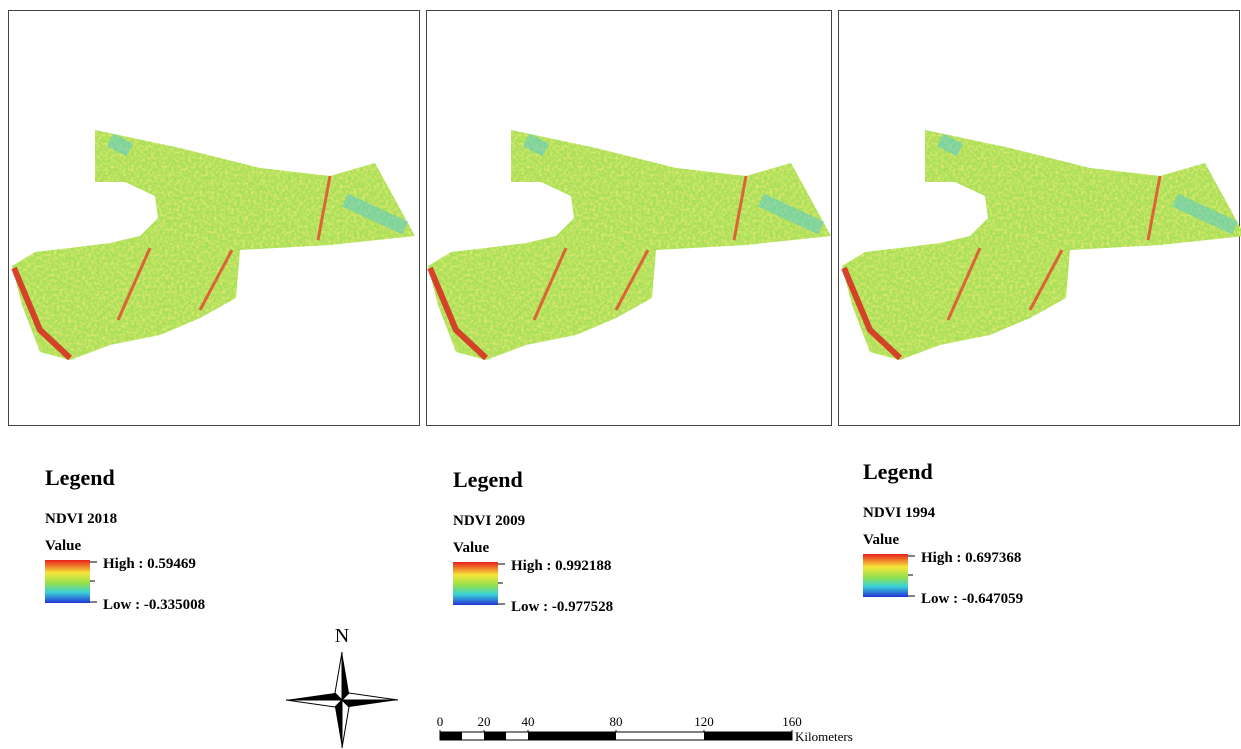 The width and height of the screenshot is (1241, 749). I want to click on north-arrow: N, so click(342, 687).